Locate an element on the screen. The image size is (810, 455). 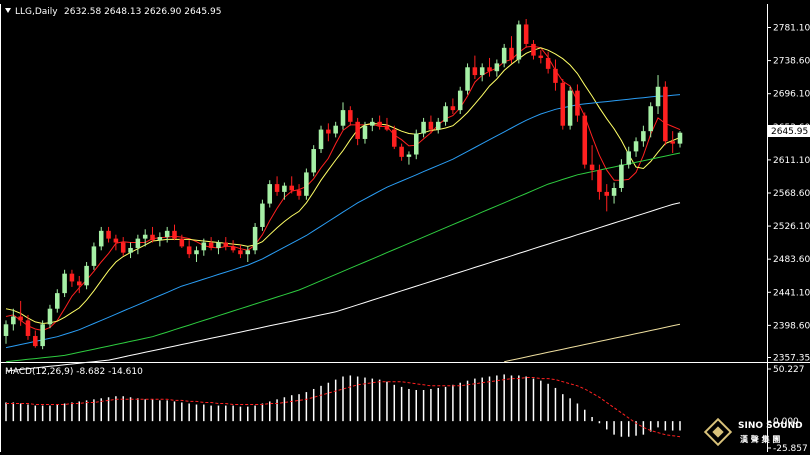
price-tick-label: 2357.35 is located at coordinates (791, 359).